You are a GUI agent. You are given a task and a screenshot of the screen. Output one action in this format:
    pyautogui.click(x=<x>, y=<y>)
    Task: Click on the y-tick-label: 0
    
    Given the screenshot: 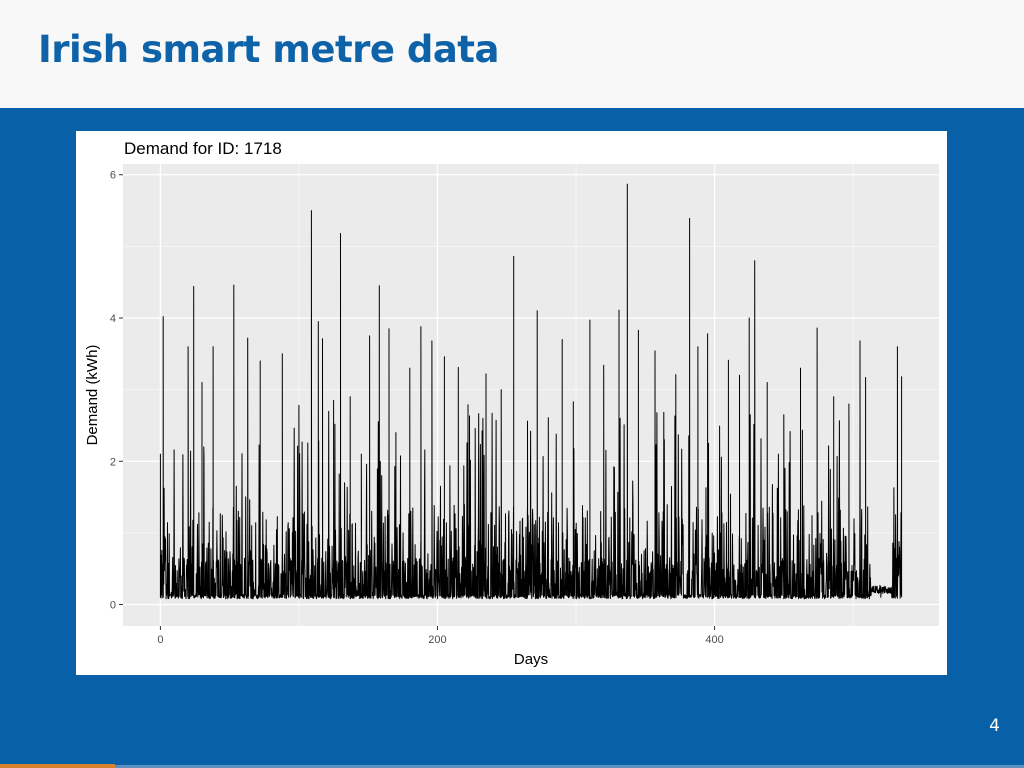 What is the action you would take?
    pyautogui.click(x=113, y=606)
    